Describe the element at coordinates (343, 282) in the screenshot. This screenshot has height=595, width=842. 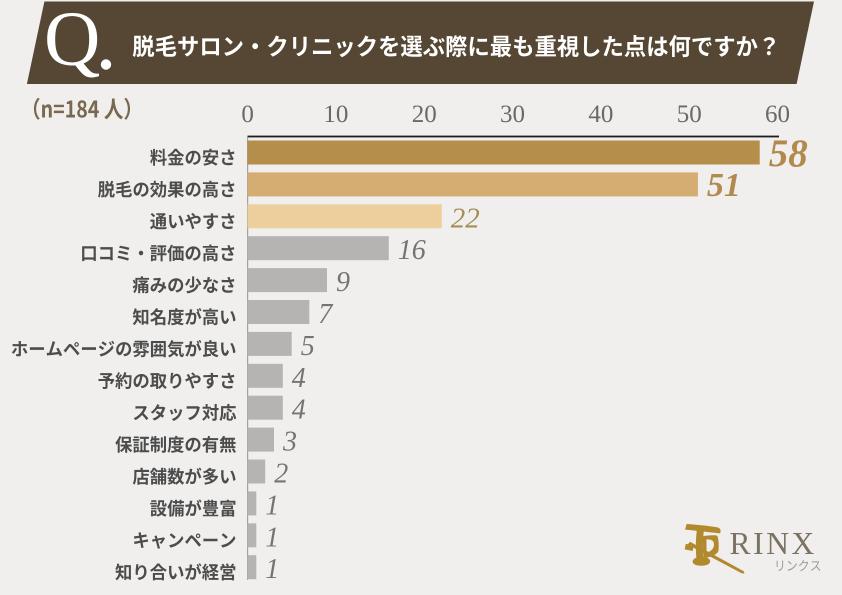
I see `svg-text: 9` at that location.